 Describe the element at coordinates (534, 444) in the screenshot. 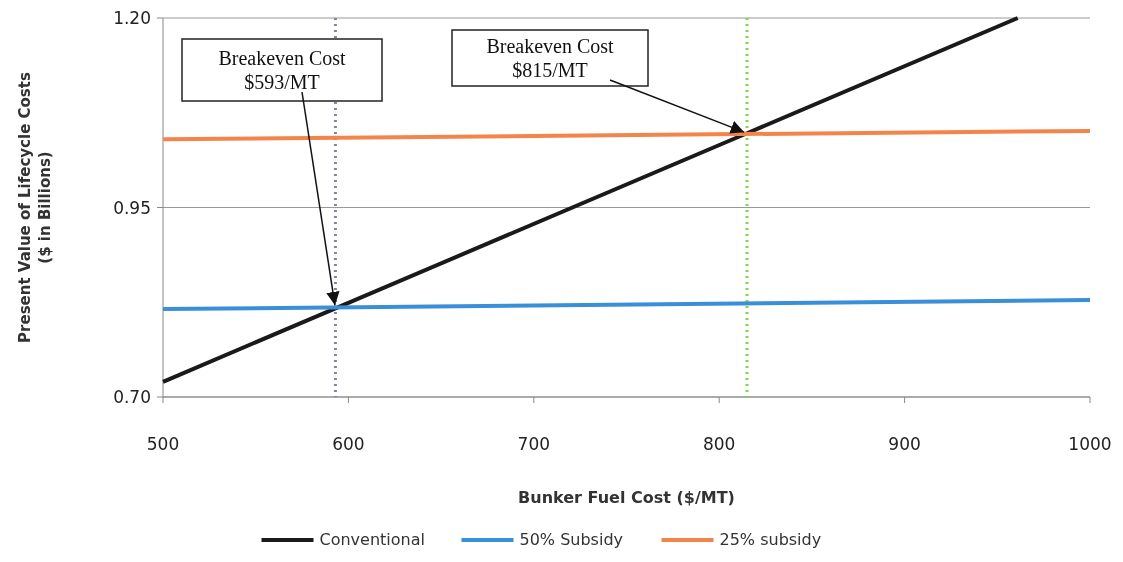

I see `x-tick-label: 700` at that location.